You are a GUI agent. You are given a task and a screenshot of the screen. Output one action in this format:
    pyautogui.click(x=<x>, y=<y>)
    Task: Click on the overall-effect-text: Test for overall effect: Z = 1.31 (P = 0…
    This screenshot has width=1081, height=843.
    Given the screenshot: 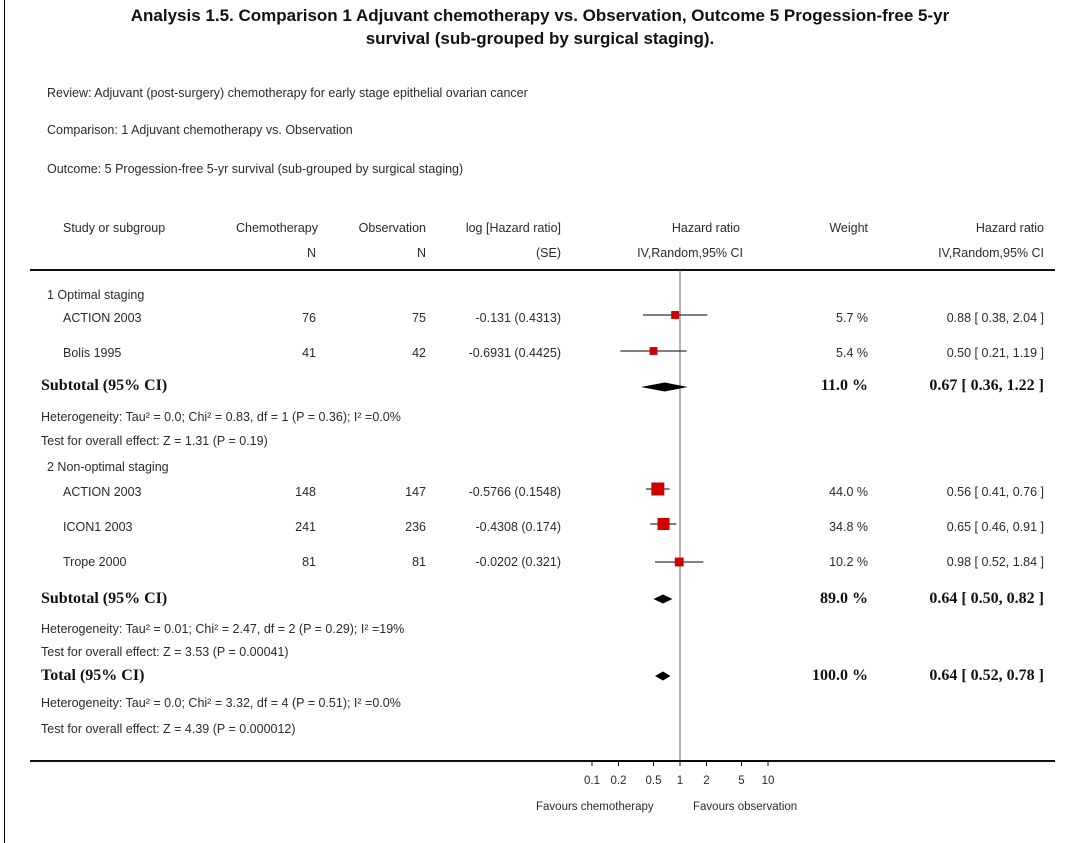 What is the action you would take?
    pyautogui.click(x=154, y=441)
    